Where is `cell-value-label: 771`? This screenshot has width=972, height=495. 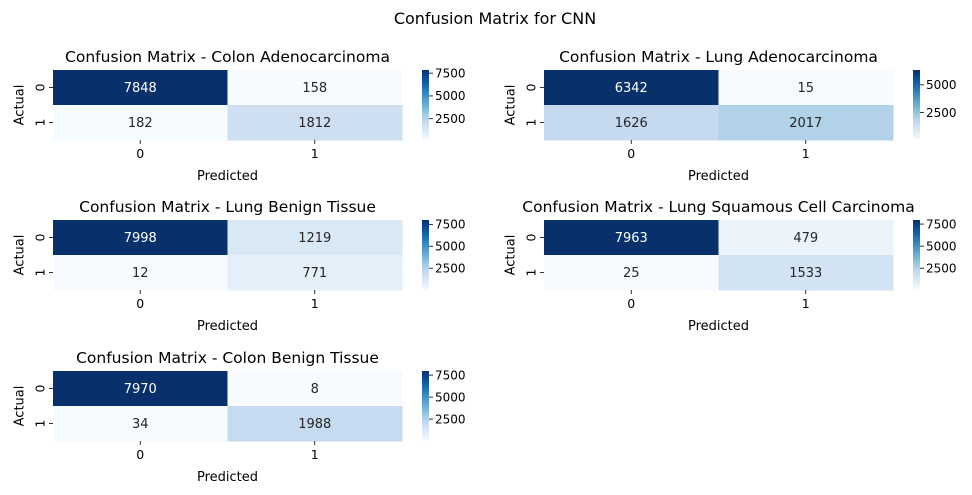
cell-value-label: 771 is located at coordinates (314, 273).